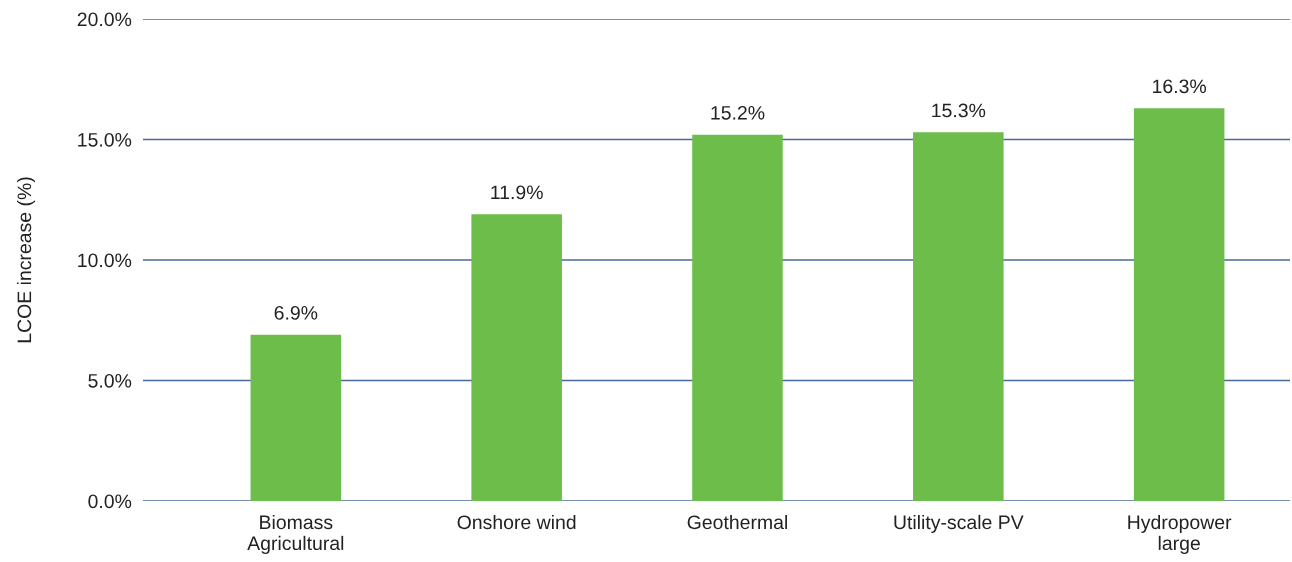 Image resolution: width=1292 pixels, height=562 pixels. Describe the element at coordinates (110, 501) in the screenshot. I see `y-tick-label: 0.0%` at that location.